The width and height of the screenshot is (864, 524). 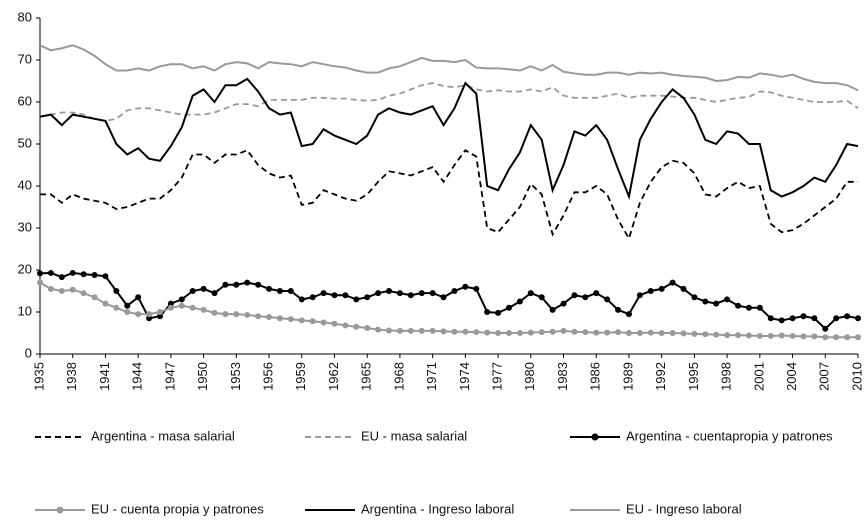 I want to click on x-tick-label: 1986, so click(x=595, y=376).